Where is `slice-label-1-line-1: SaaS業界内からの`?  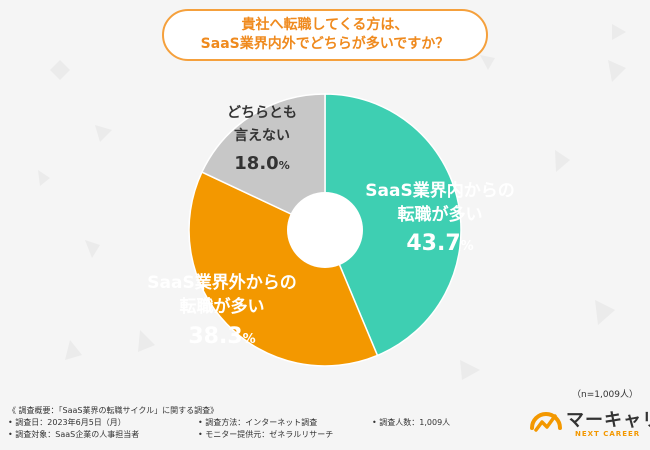
slice-label-1-line-1: SaaS業界内からの is located at coordinates (439, 190).